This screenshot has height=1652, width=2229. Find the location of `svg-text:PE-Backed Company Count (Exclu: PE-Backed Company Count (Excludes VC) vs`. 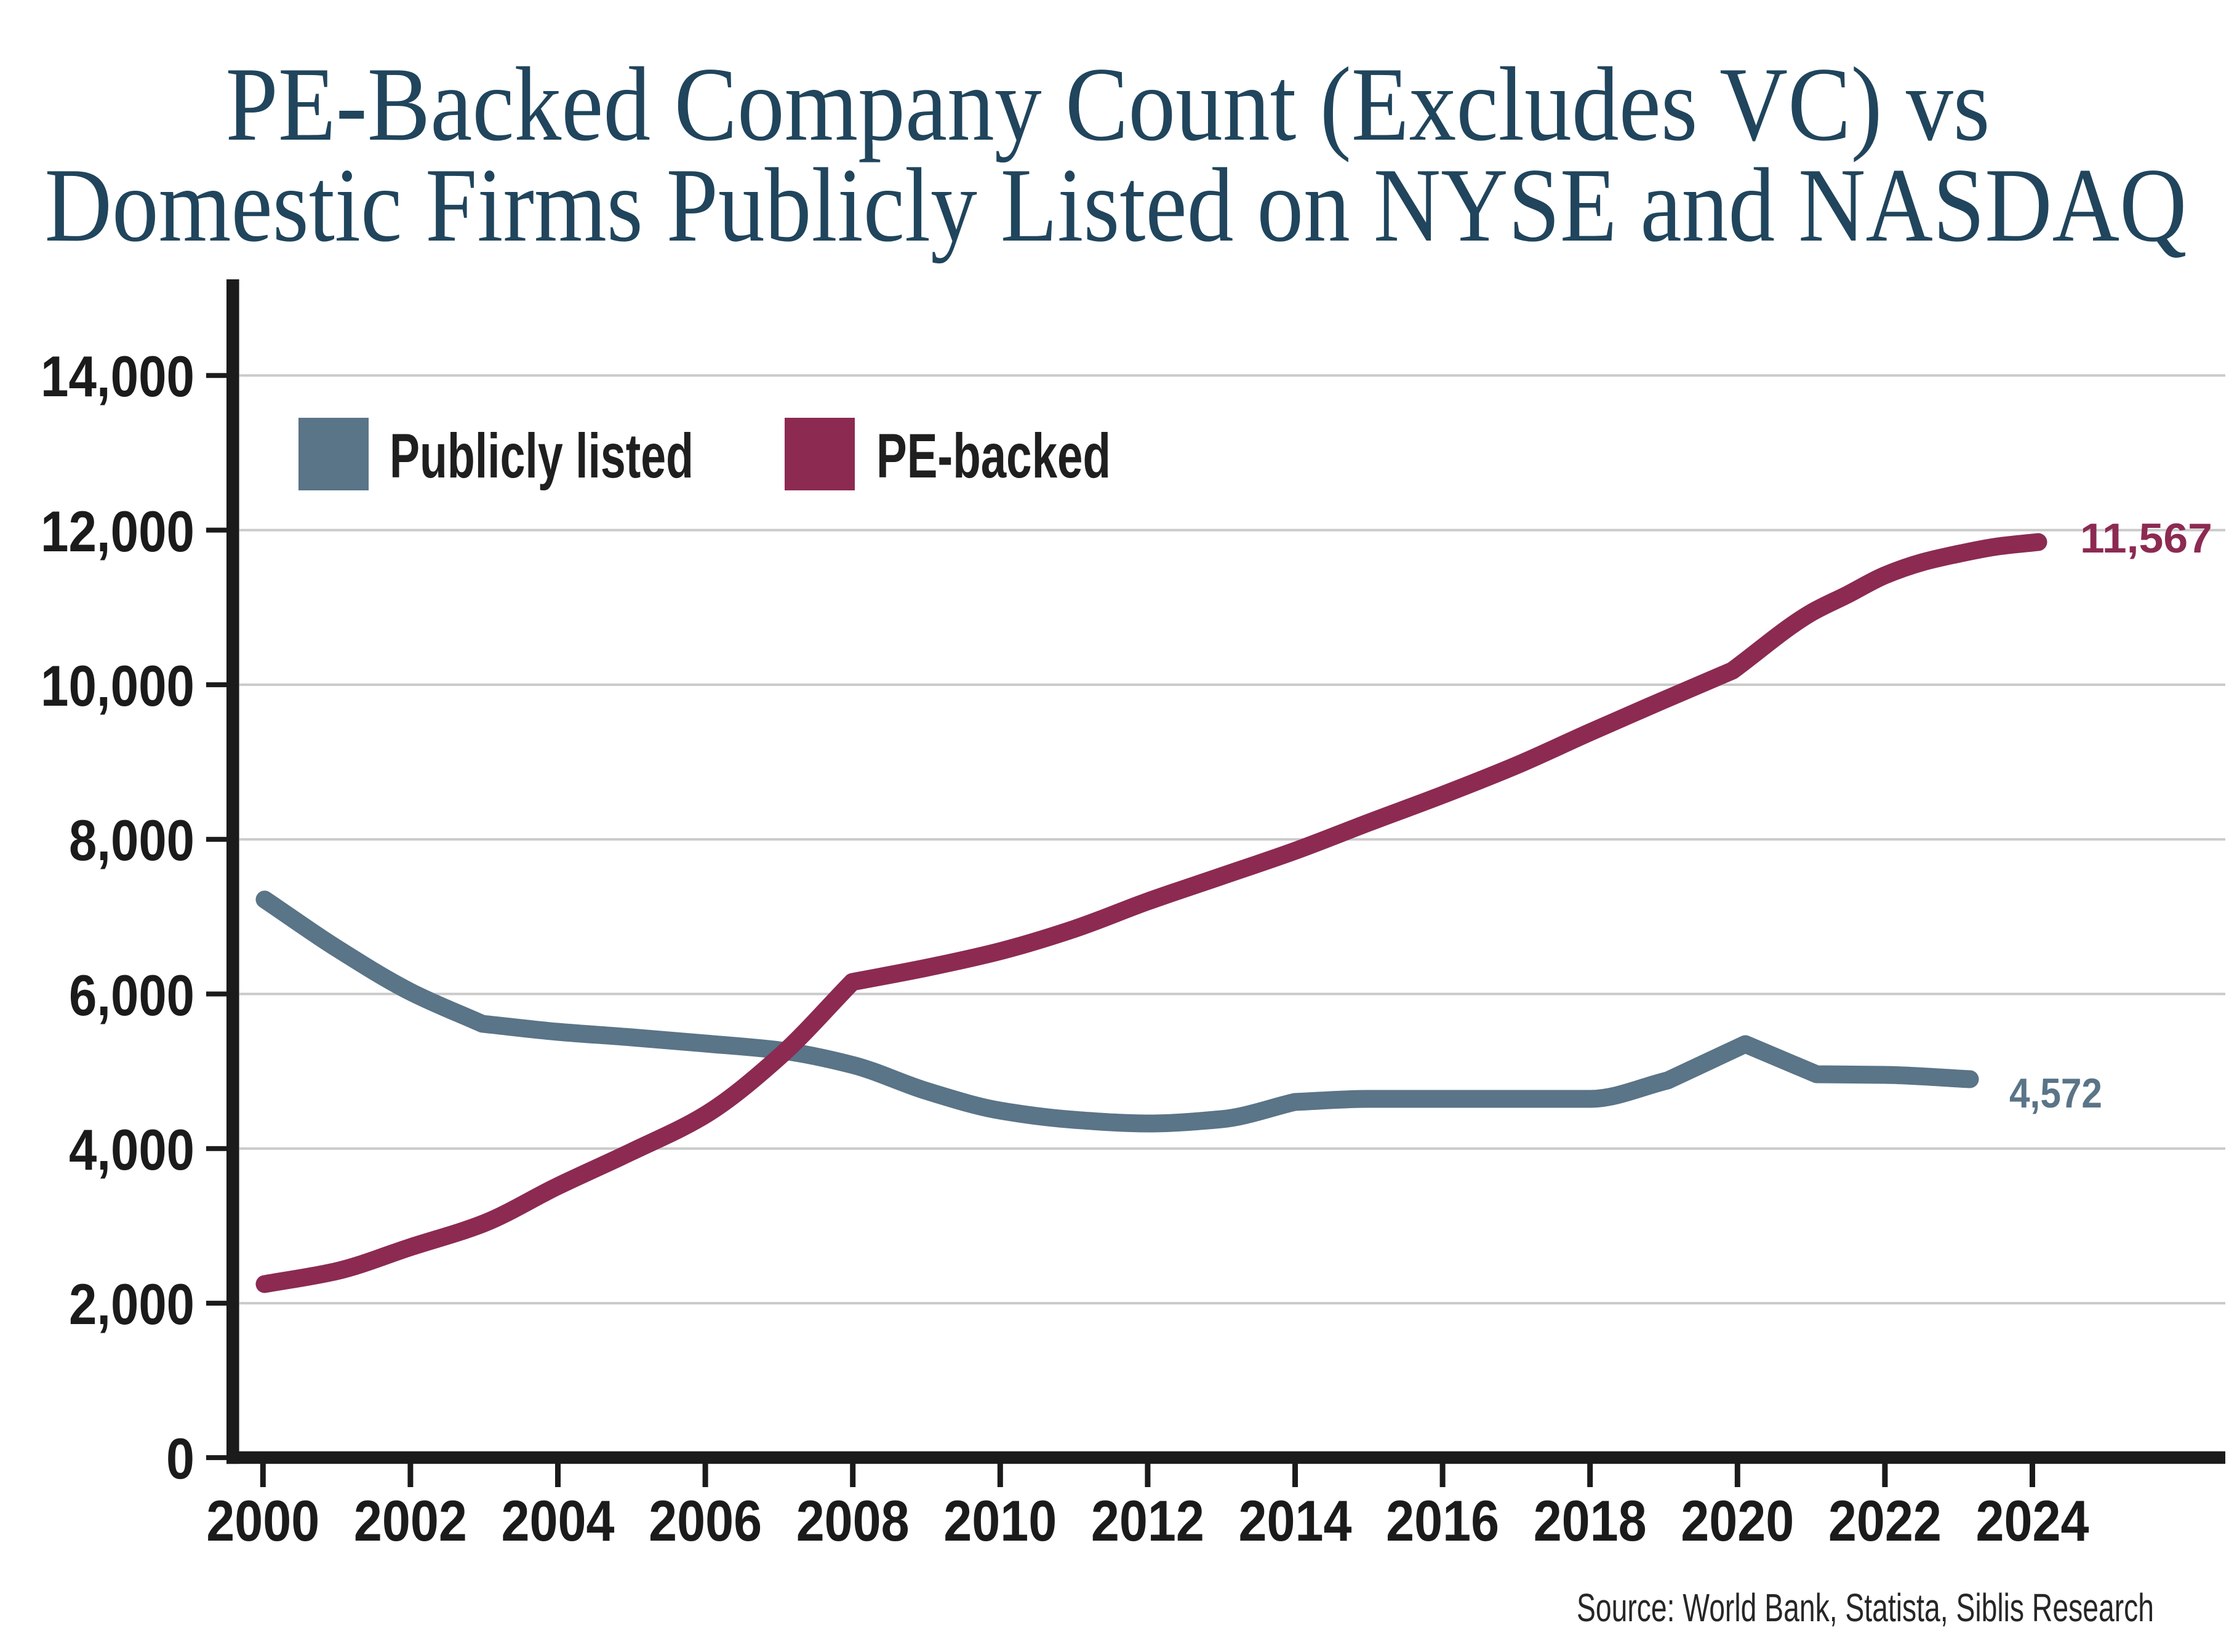

svg-text:PE-Backed Company Count (Exclu: PE-Backed Company Count (Excludes VC) vs is located at coordinates (1108, 104).